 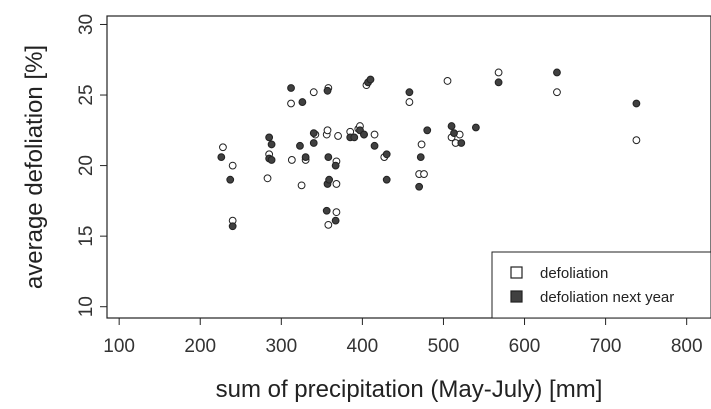 What do you see at coordinates (516, 272) in the screenshot?
I see `legend-key-defoliation` at bounding box center [516, 272].